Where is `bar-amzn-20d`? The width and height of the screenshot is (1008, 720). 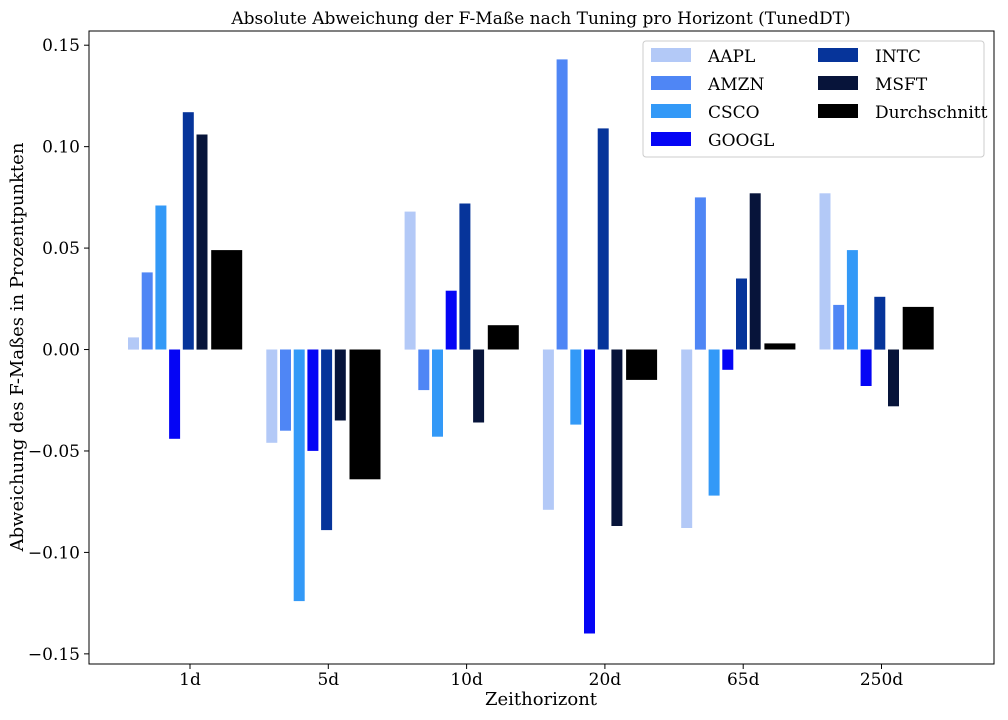 bar-amzn-20d is located at coordinates (562, 204).